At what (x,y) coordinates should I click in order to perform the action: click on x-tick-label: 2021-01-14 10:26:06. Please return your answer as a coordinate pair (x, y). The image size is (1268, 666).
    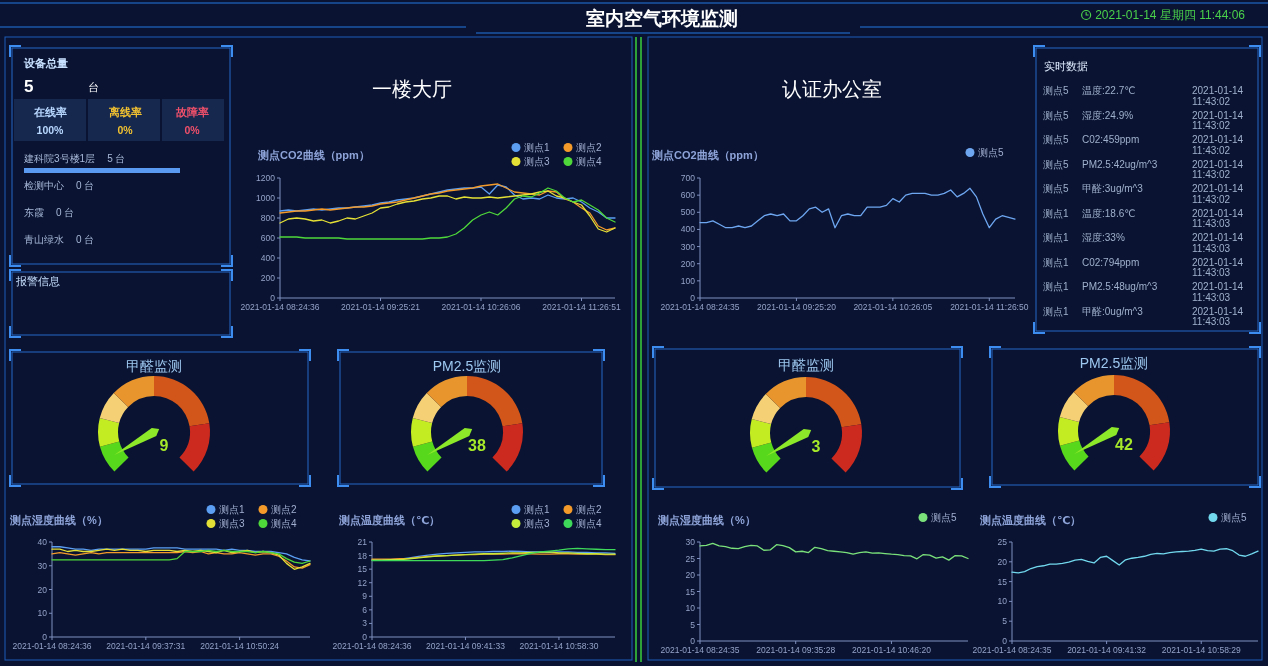
    Looking at the image, I should click on (481, 307).